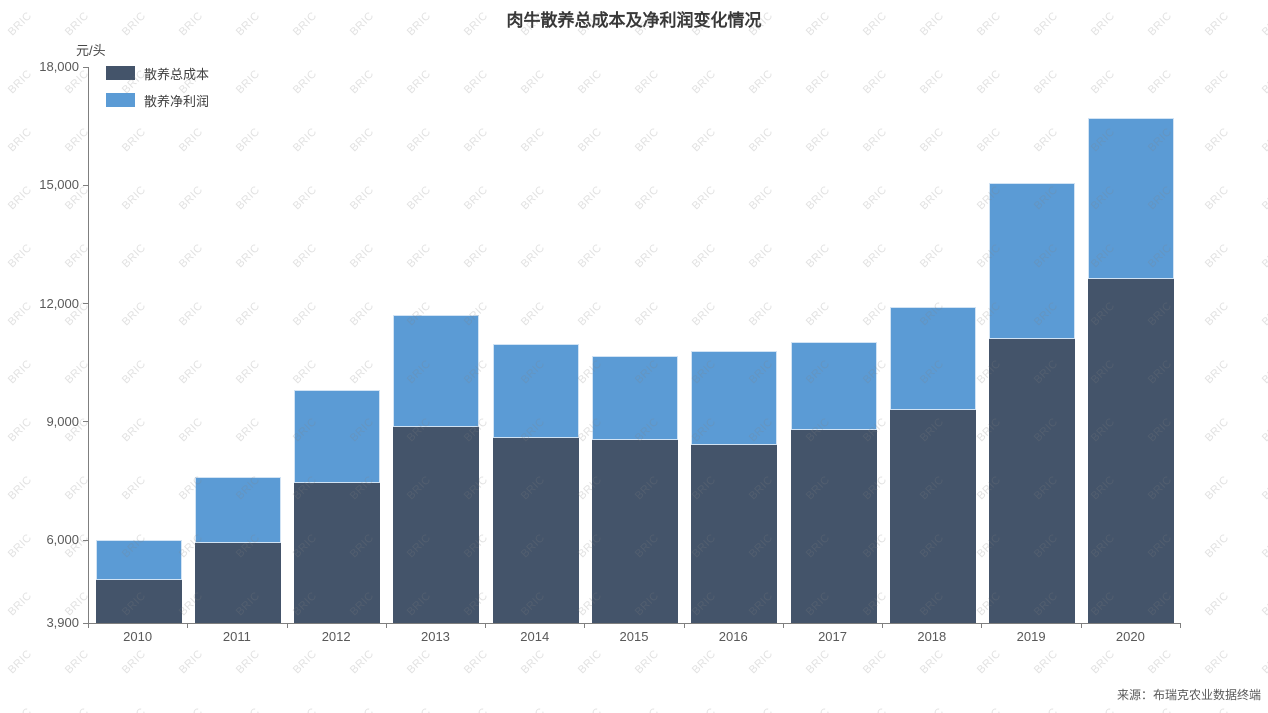 Image resolution: width=1268 pixels, height=713 pixels. What do you see at coordinates (1131, 451) in the screenshot?
I see `bar-cost-segment-2020` at bounding box center [1131, 451].